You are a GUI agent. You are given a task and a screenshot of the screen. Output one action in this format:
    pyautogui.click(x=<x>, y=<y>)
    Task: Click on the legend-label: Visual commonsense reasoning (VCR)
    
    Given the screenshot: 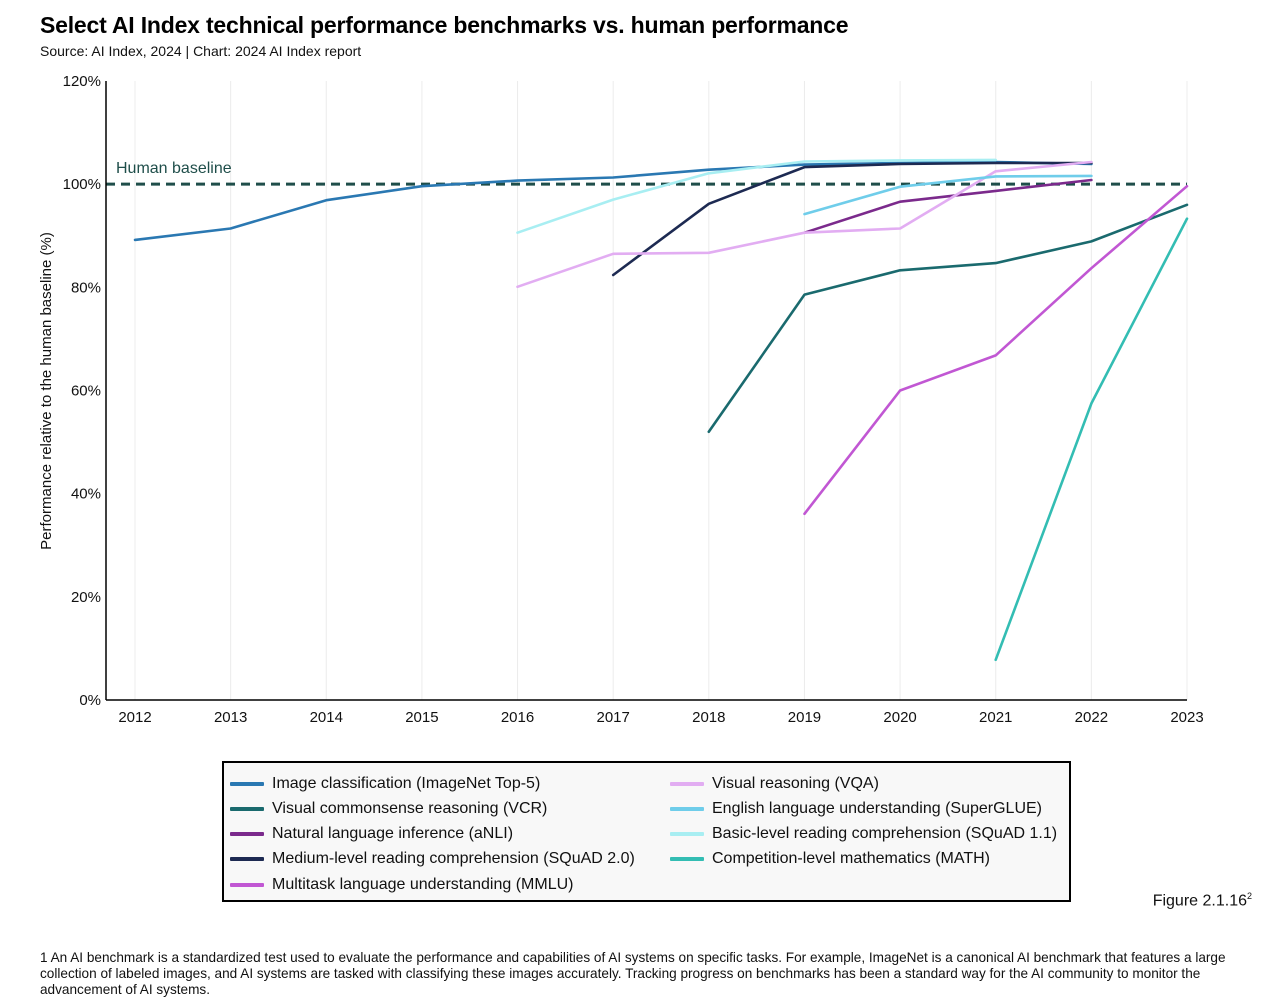 What is the action you would take?
    pyautogui.click(x=410, y=808)
    